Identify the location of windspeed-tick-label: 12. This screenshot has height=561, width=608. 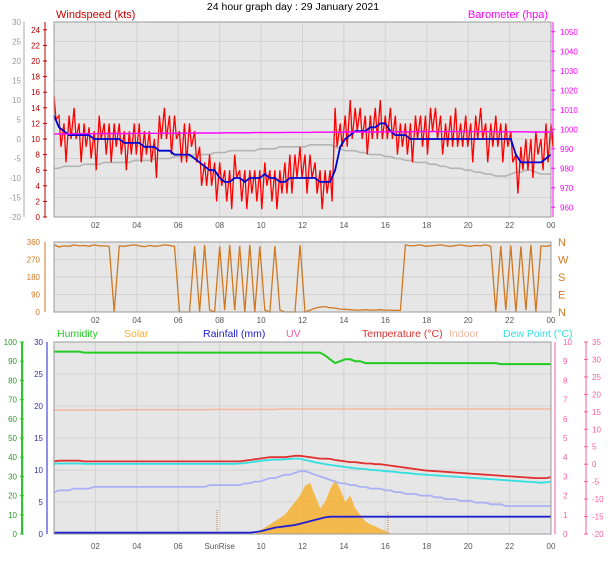
(35, 123).